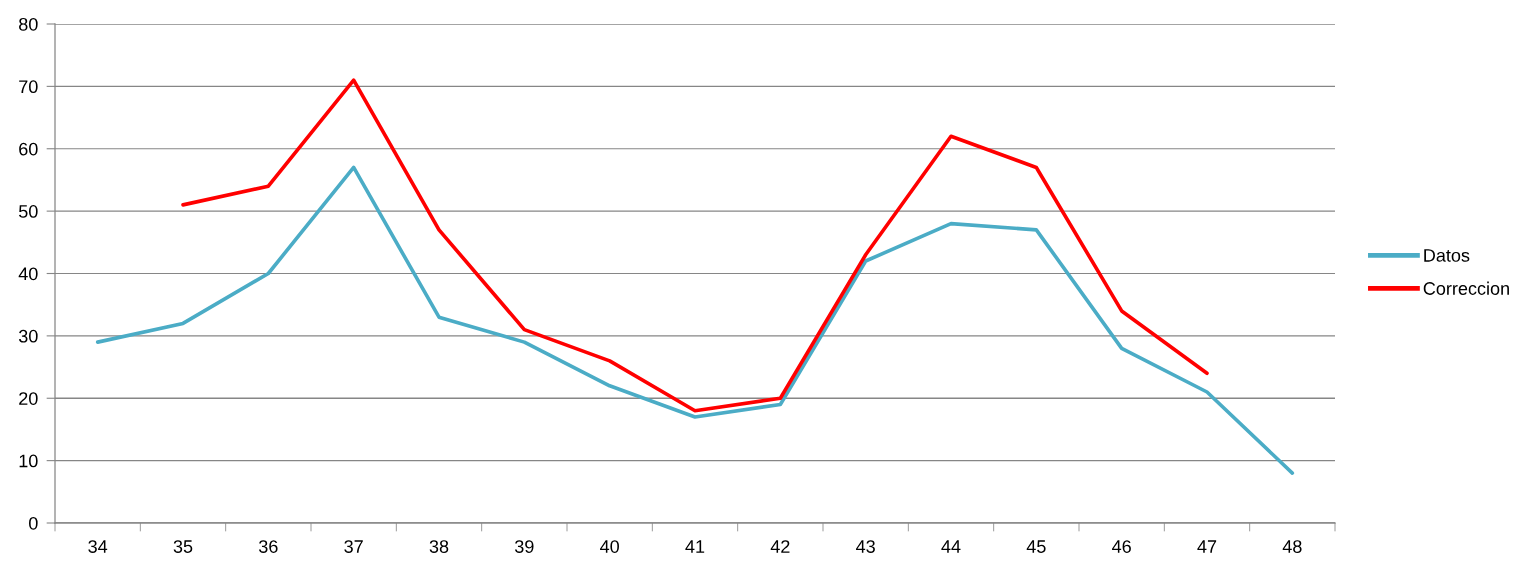 The width and height of the screenshot is (1526, 577). I want to click on x-tick-label: 35, so click(183, 546).